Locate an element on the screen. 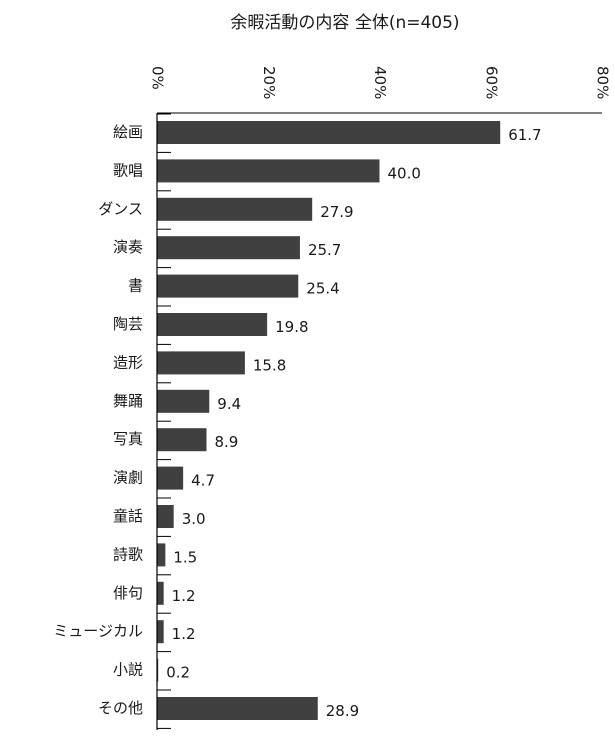 This screenshot has width=615, height=744. x-axis: 0% 20% 40% 60% 80% is located at coordinates (380, 82).